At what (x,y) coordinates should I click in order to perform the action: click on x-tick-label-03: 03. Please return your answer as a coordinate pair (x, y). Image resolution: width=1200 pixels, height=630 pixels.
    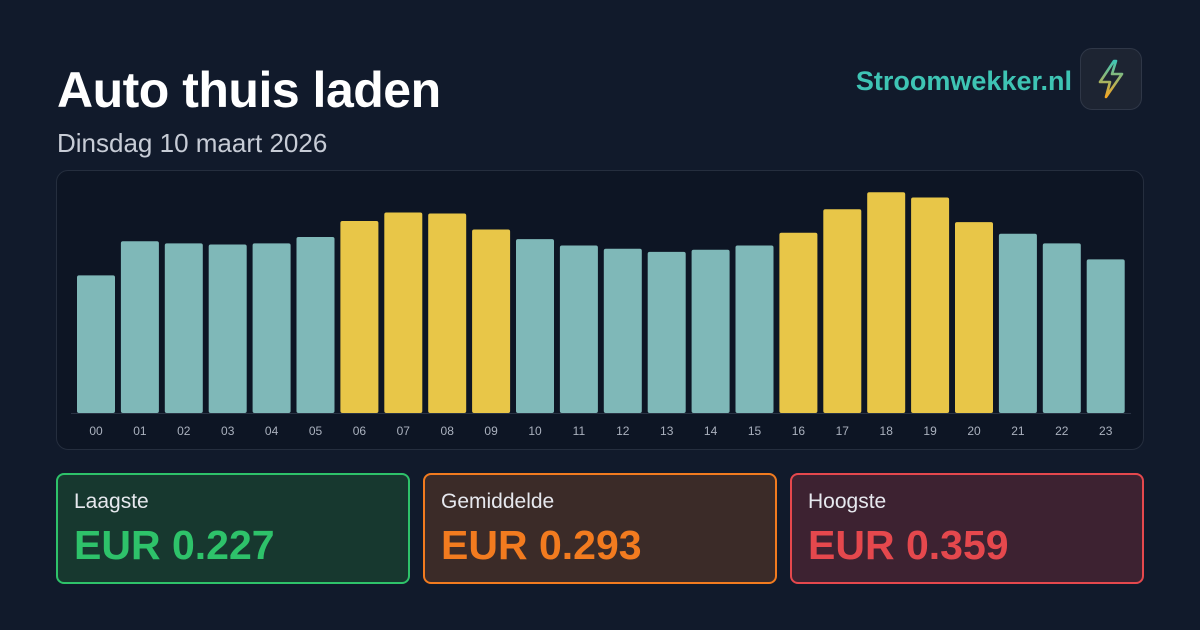
    Looking at the image, I should click on (228, 431).